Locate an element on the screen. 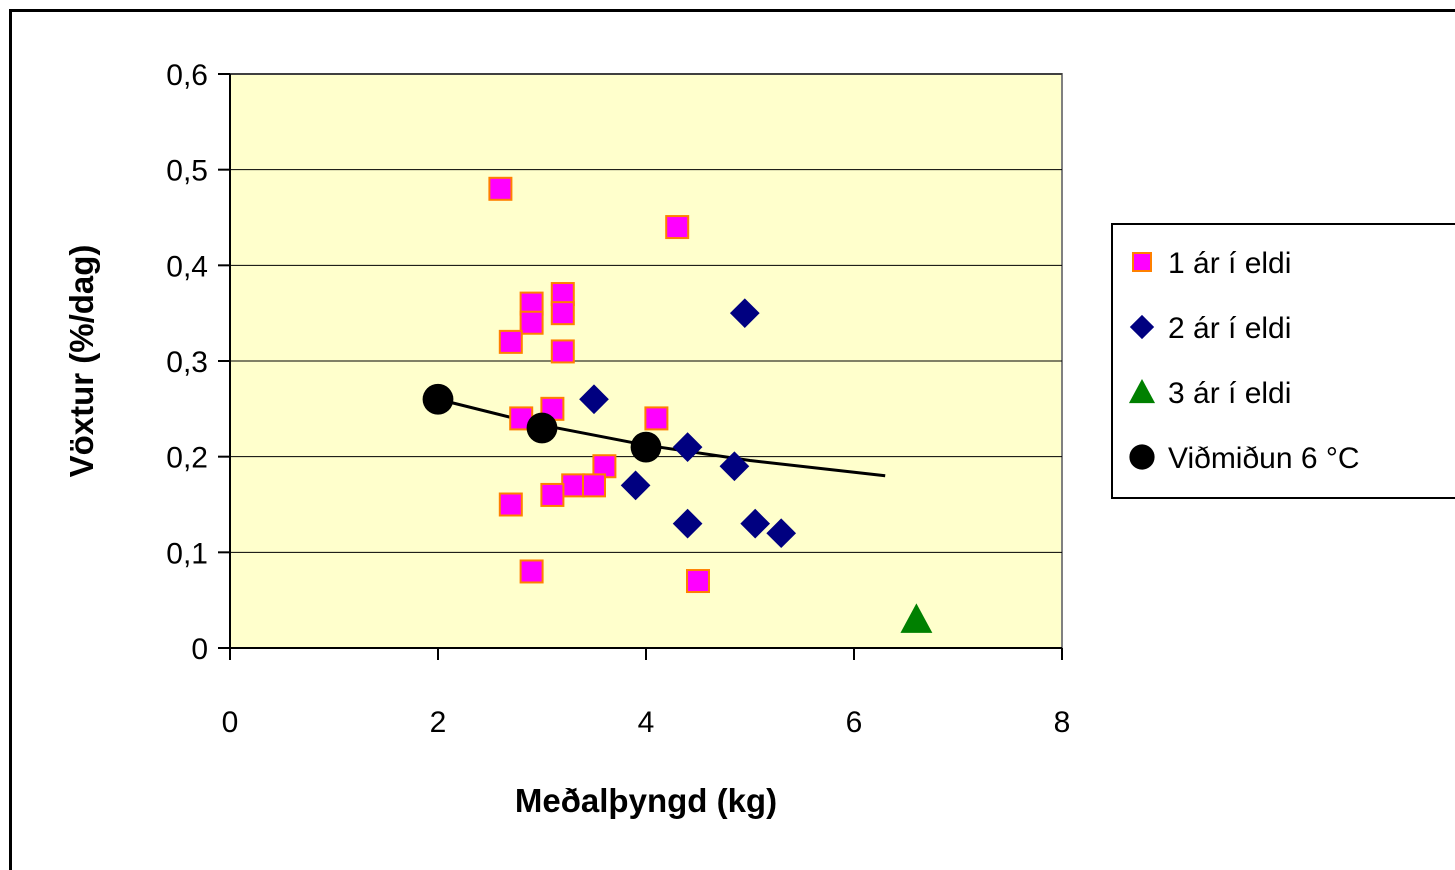  legend-circle-marker is located at coordinates (1142, 457).